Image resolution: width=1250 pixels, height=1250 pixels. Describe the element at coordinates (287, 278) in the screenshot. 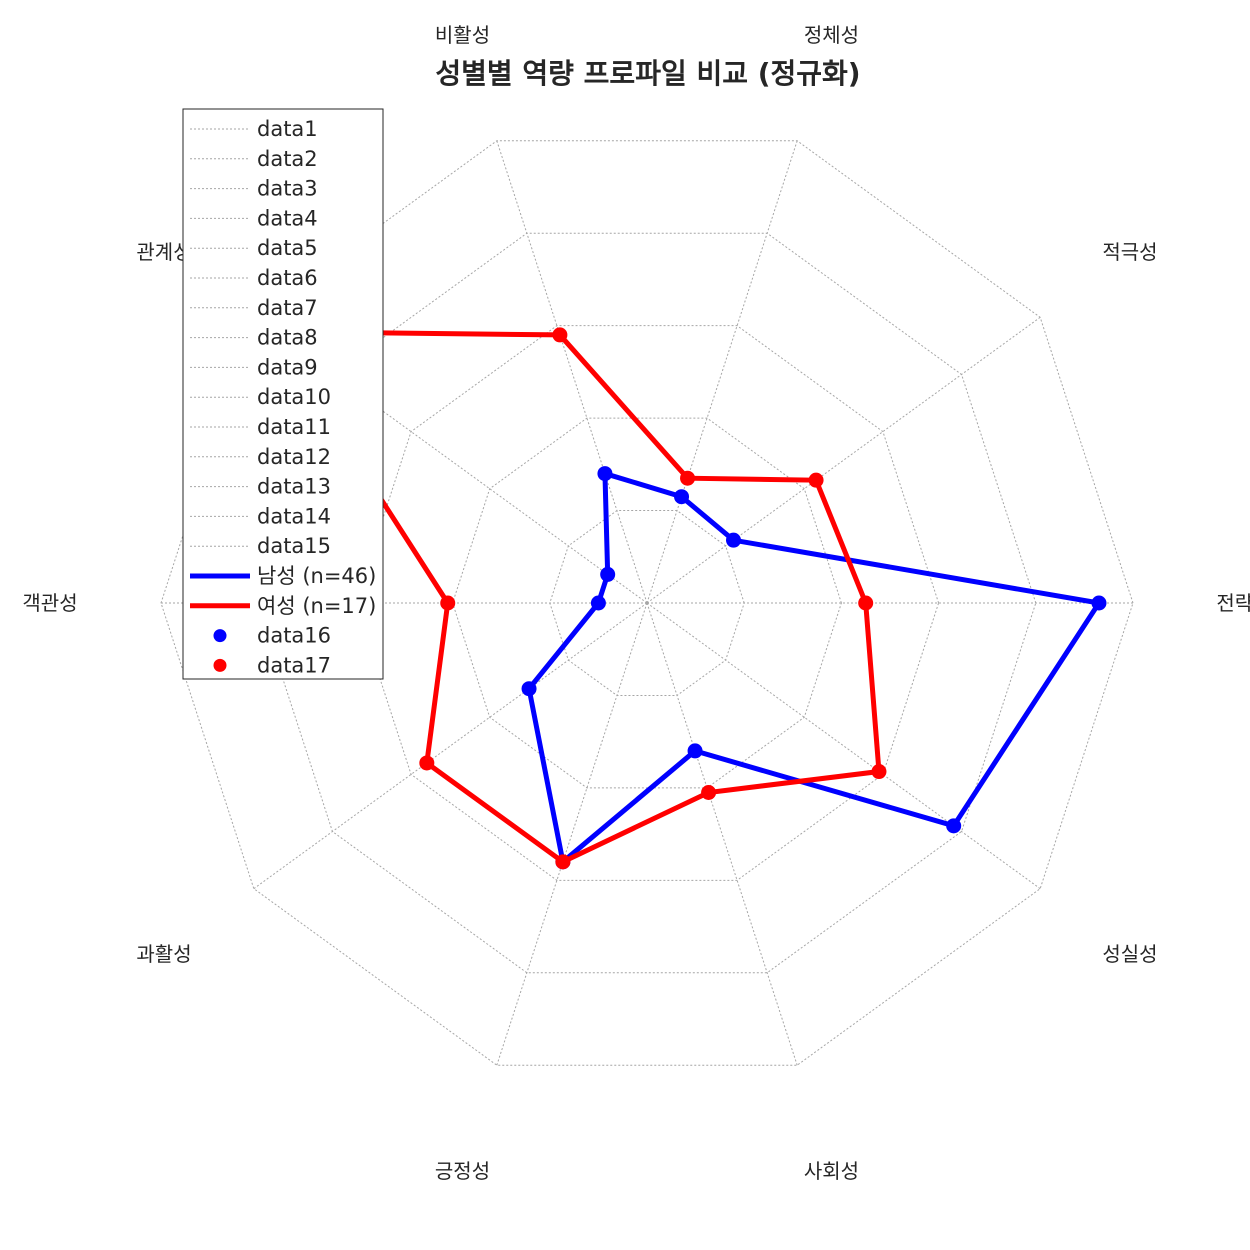

I see `legend-label-6: data6` at that location.